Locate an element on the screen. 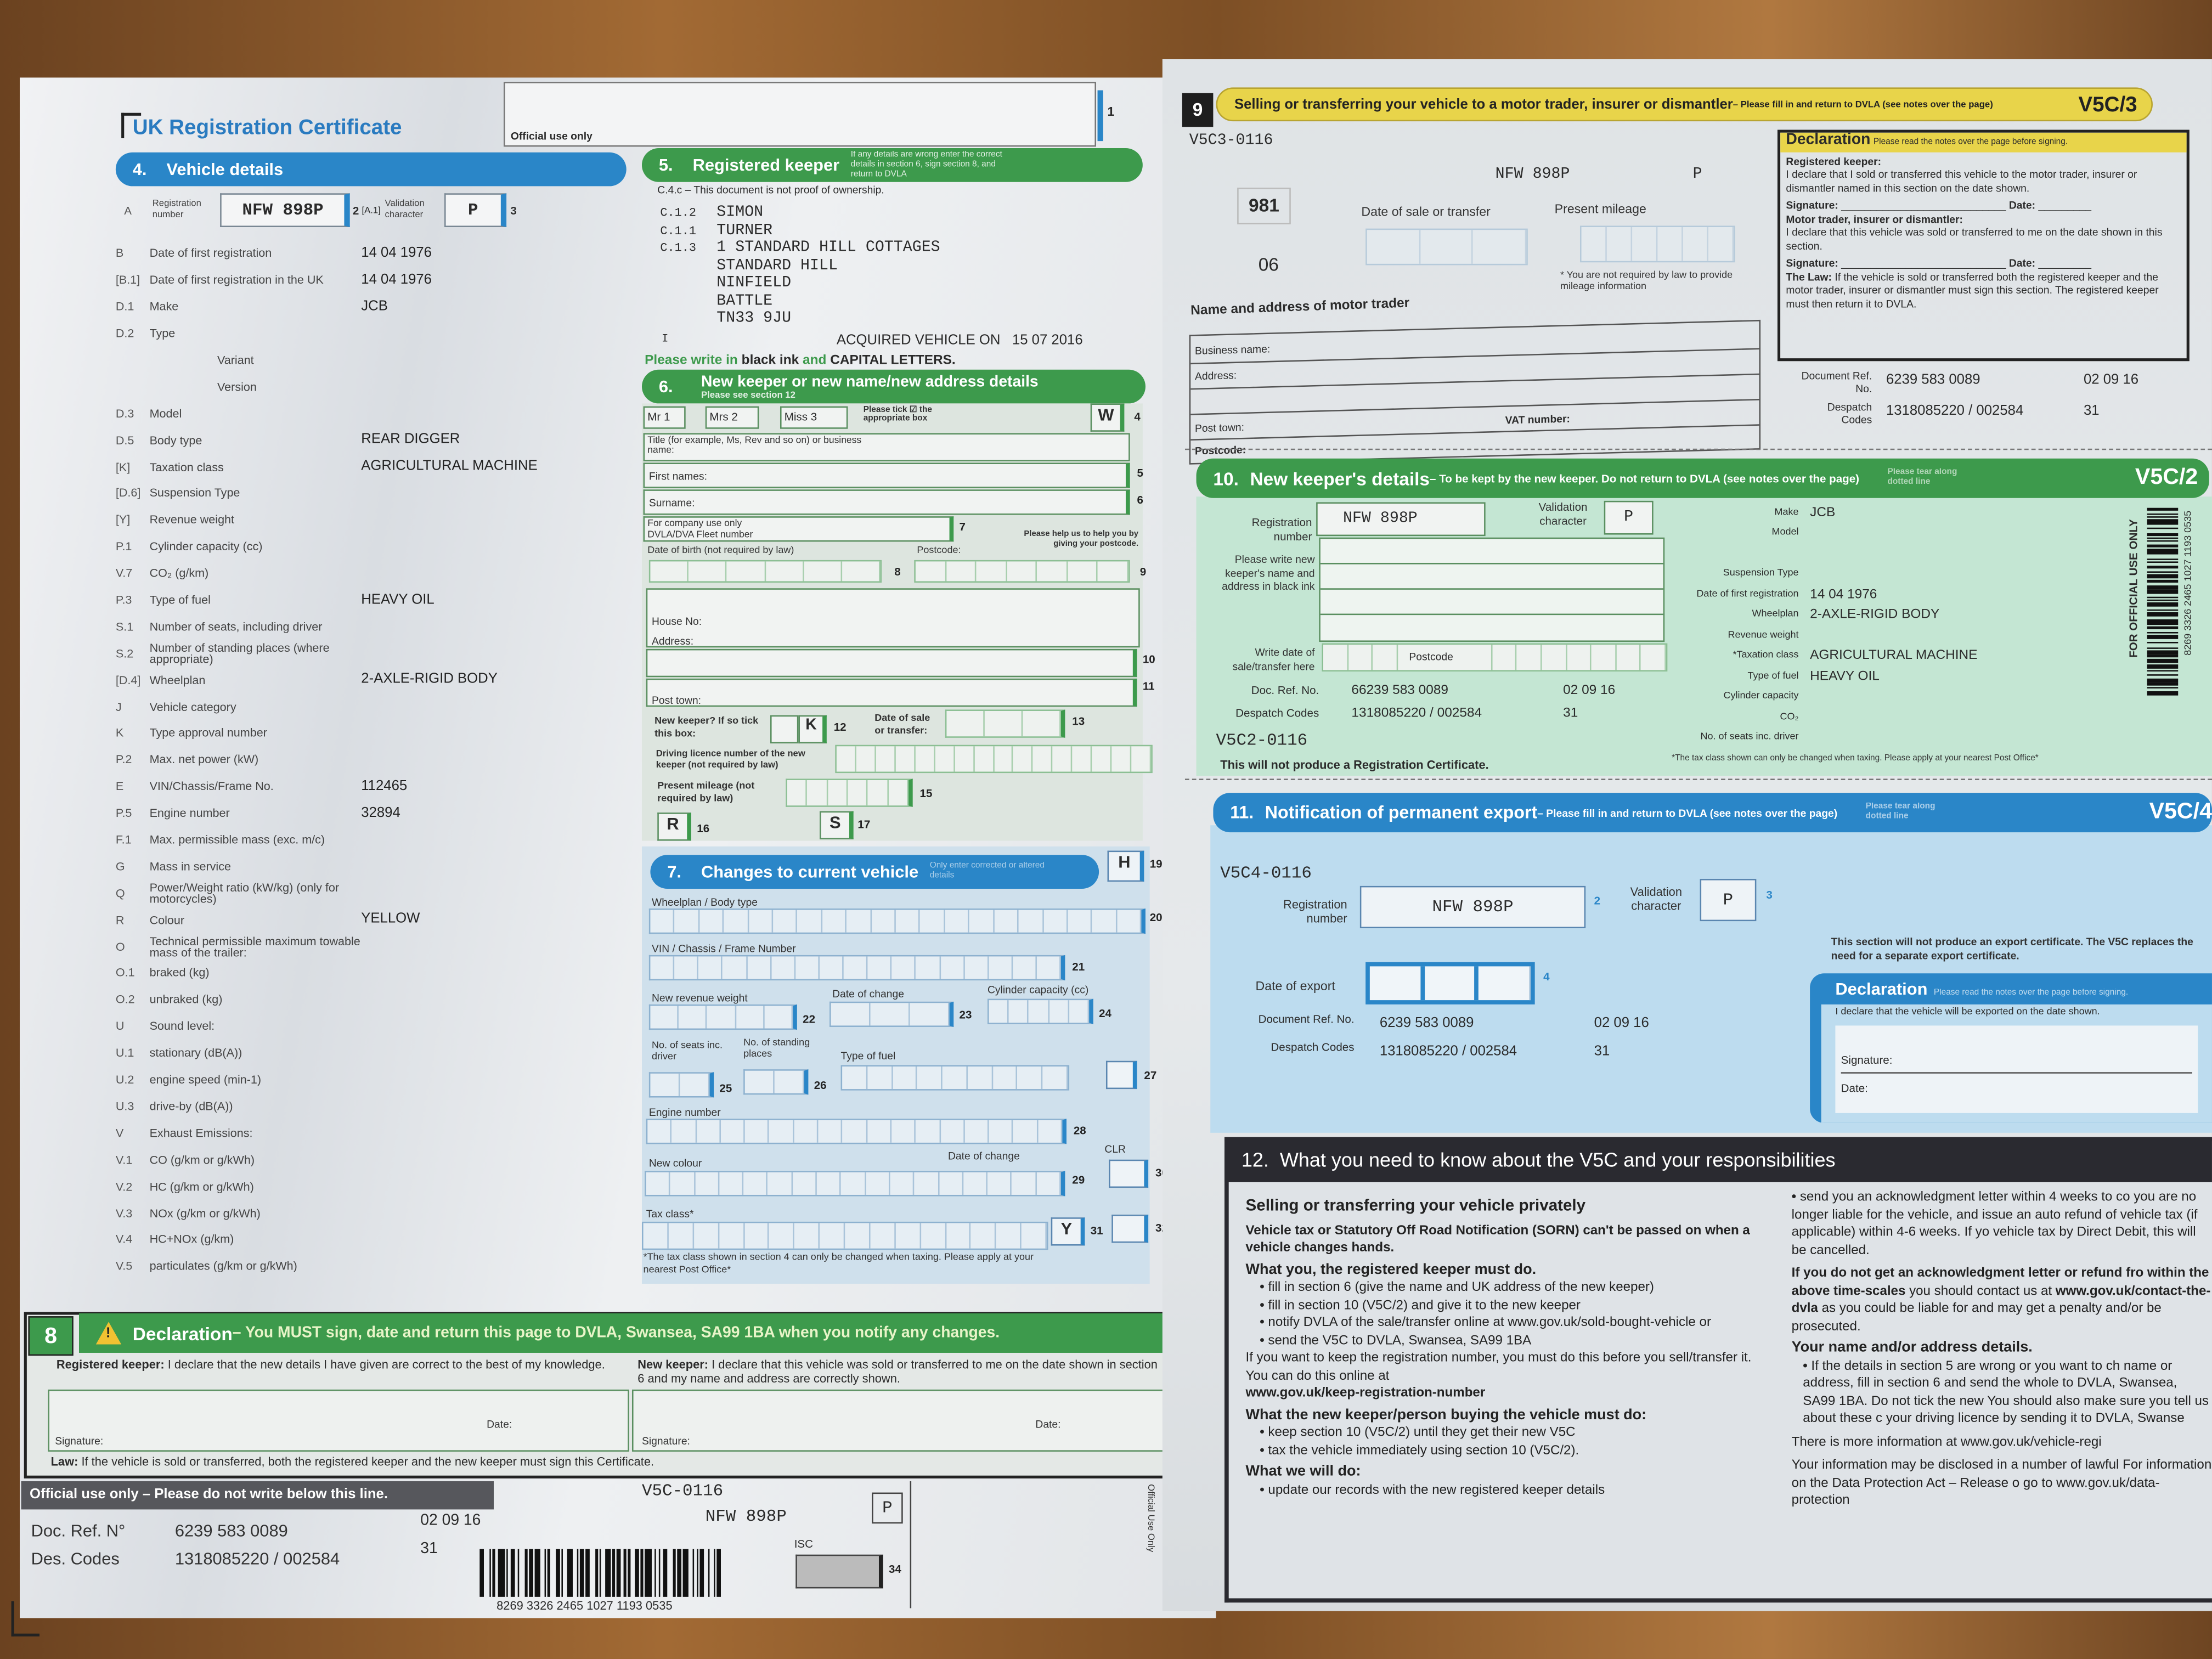  title-mrs-checkbox: Mrs 2 is located at coordinates (732, 417).